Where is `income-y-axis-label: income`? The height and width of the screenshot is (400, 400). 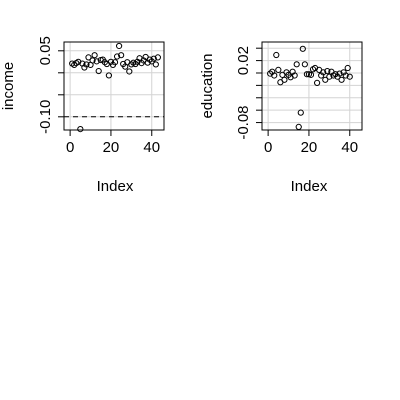
income-y-axis-label: income is located at coordinates (8, 86).